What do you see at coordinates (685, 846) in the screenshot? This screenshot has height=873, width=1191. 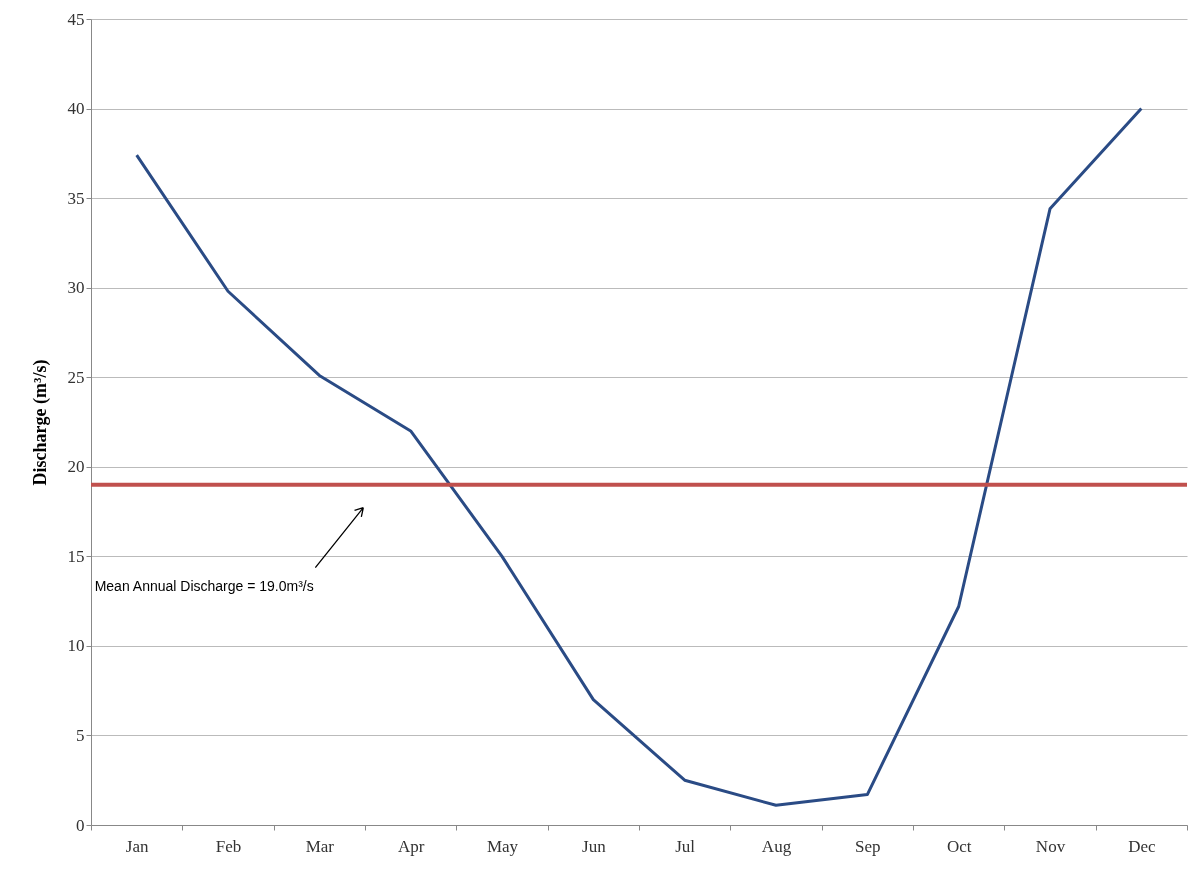 I see `x-tick-label: Jul` at bounding box center [685, 846].